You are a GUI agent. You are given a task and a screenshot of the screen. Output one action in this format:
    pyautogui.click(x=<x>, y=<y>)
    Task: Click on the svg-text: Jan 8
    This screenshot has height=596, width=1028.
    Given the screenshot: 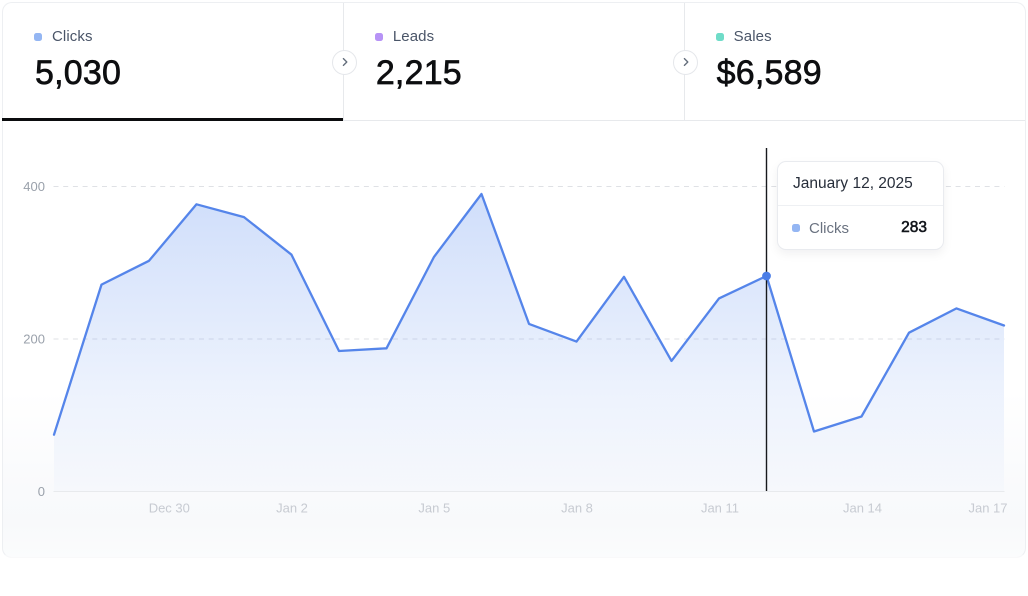 What is the action you would take?
    pyautogui.click(x=577, y=508)
    